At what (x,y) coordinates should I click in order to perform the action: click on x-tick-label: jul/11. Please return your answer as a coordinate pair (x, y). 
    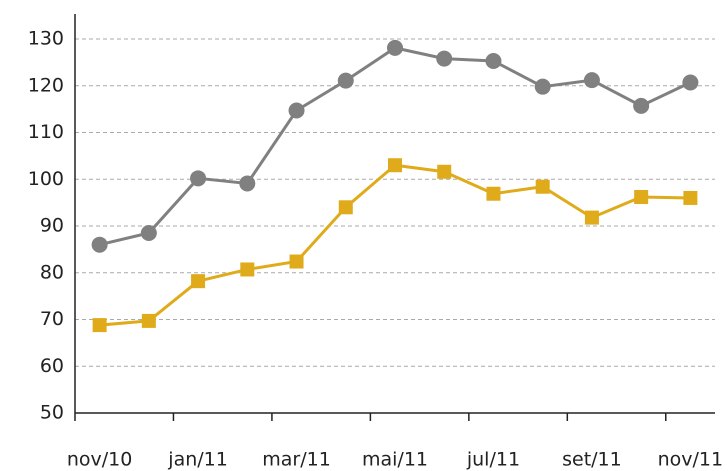
    Looking at the image, I should click on (493, 460).